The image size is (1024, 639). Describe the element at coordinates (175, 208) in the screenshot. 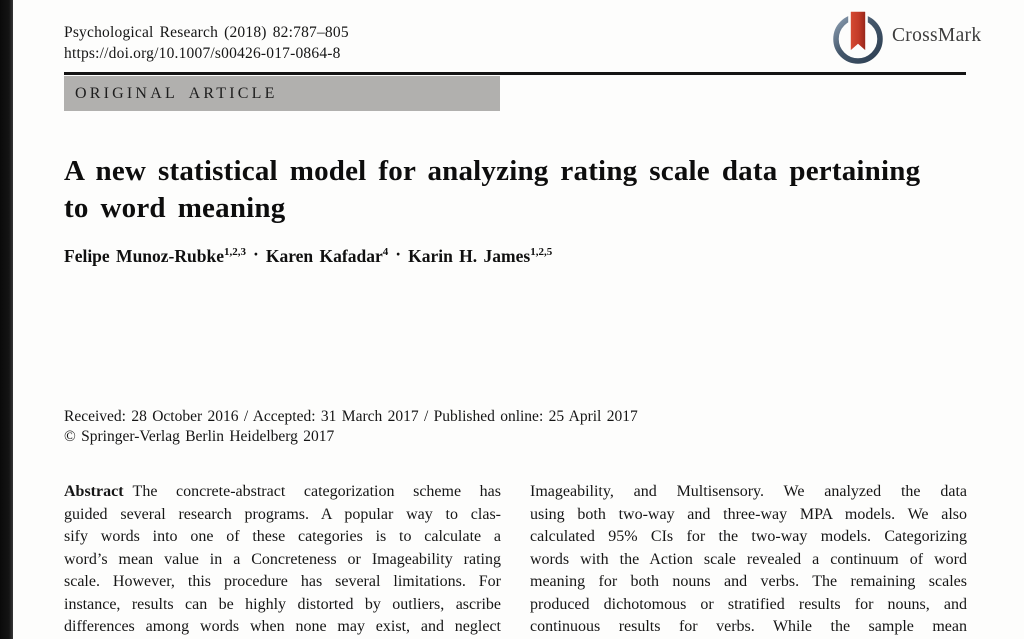

I see `article-title-line2: to word meaning` at that location.